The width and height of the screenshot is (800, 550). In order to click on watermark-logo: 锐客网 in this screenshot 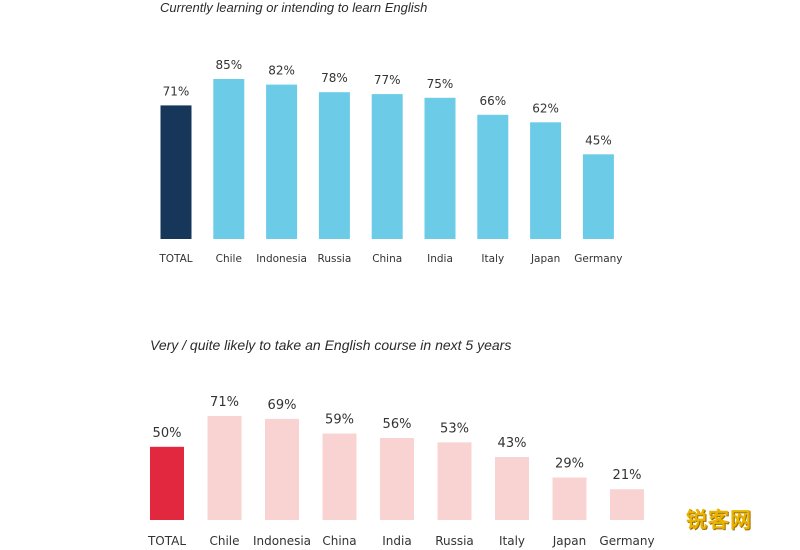, I will do `click(719, 520)`.